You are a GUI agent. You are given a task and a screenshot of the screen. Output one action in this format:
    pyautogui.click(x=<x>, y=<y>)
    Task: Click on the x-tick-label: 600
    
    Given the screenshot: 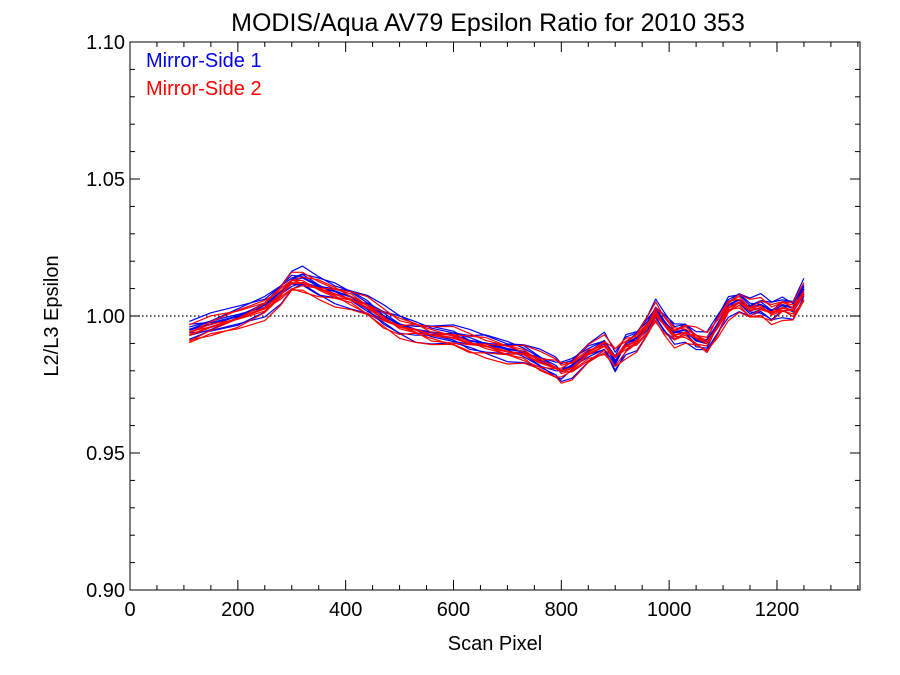 What is the action you would take?
    pyautogui.click(x=453, y=610)
    